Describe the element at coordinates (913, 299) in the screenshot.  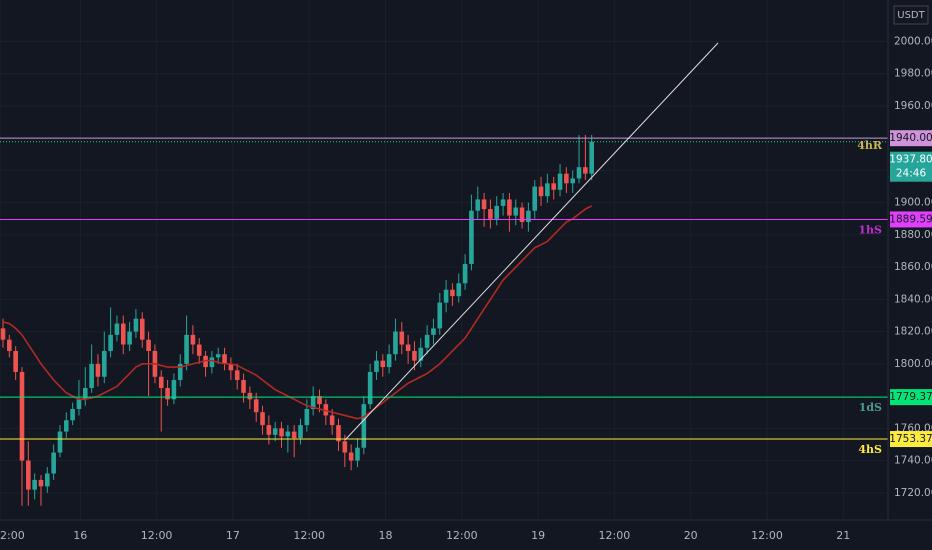
I see `y-tick-label: 1840.00` at that location.